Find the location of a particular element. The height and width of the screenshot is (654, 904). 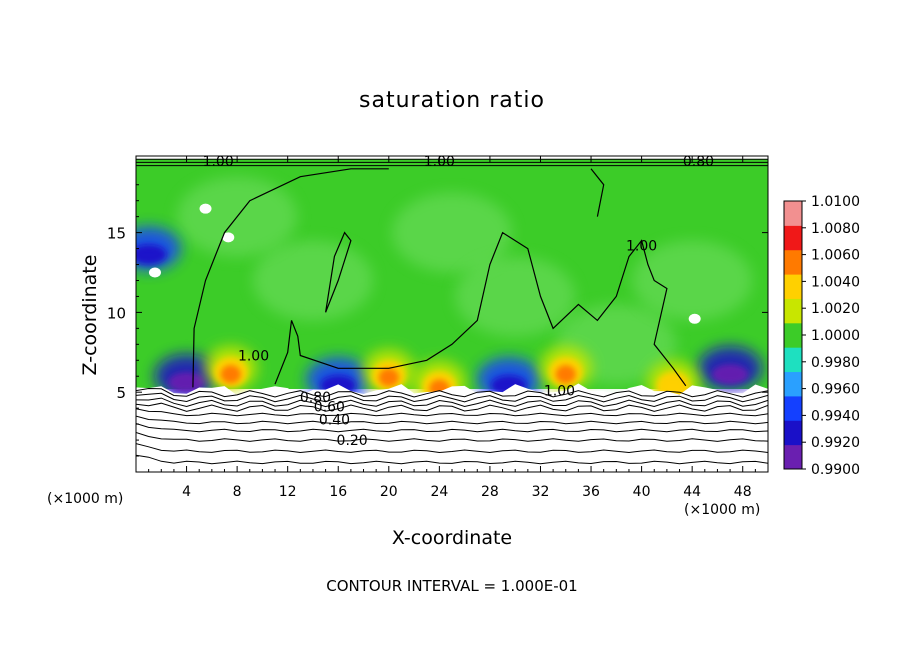

x-tick-label: 40 is located at coordinates (642, 492).